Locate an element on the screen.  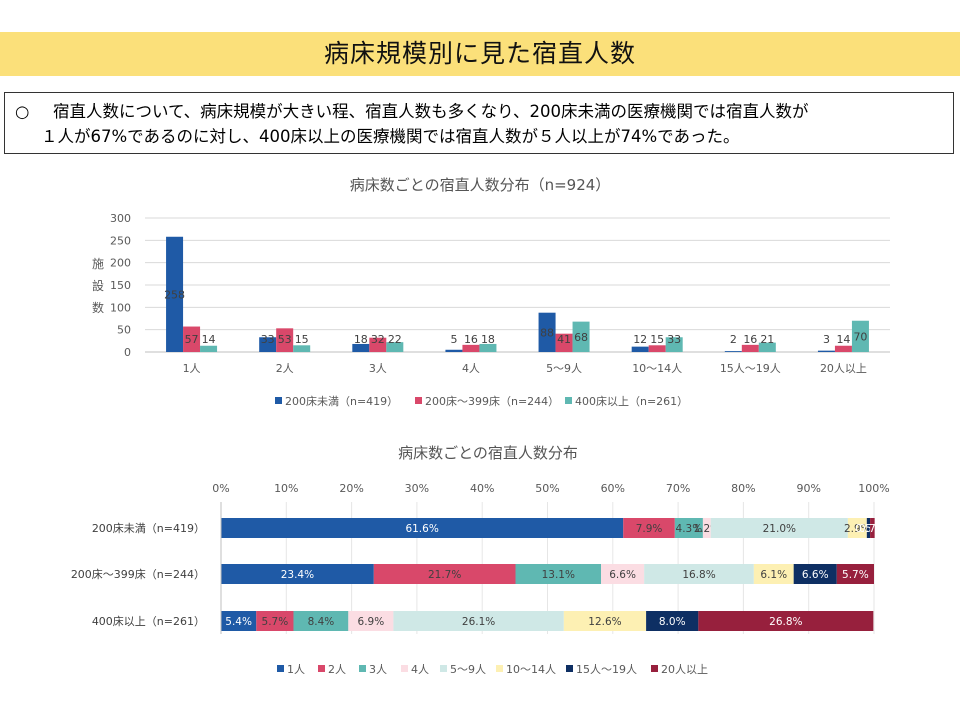
x-tick-label: 4人 is located at coordinates (471, 368).